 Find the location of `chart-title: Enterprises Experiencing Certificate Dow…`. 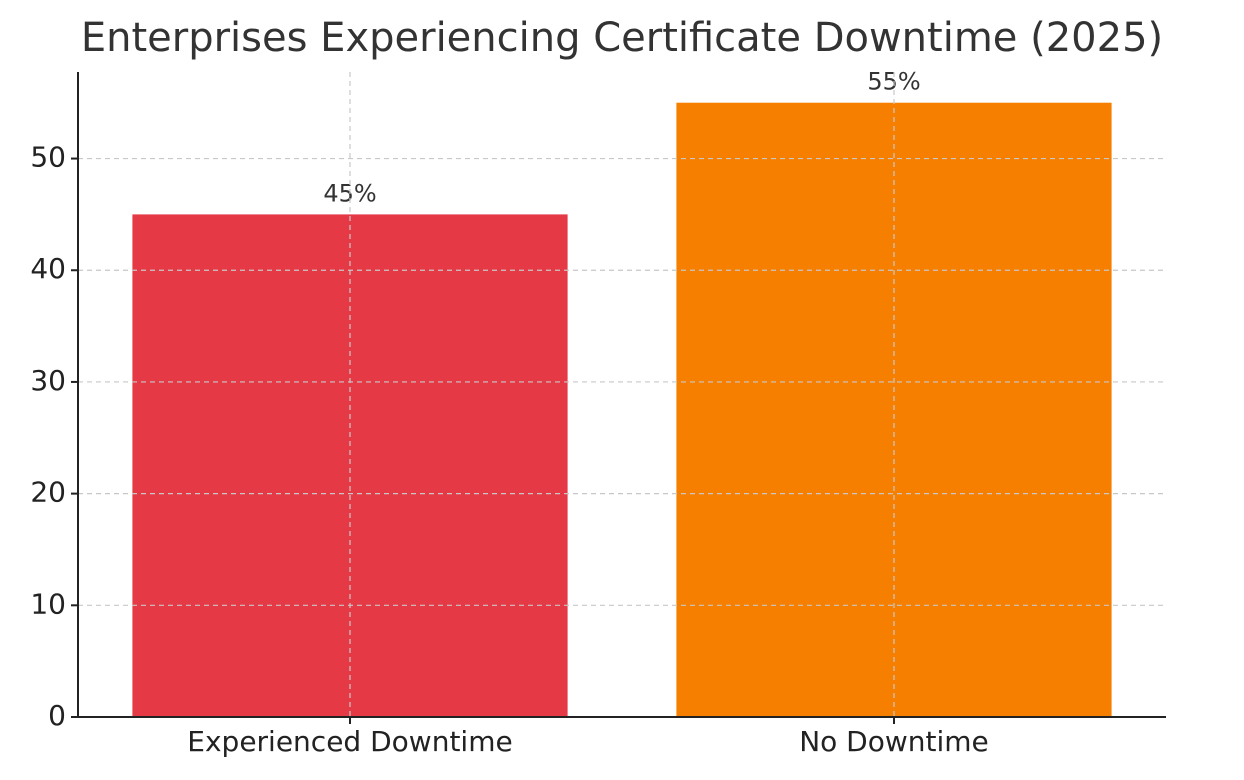

chart-title: Enterprises Experiencing Certificate Dow… is located at coordinates (622, 38).